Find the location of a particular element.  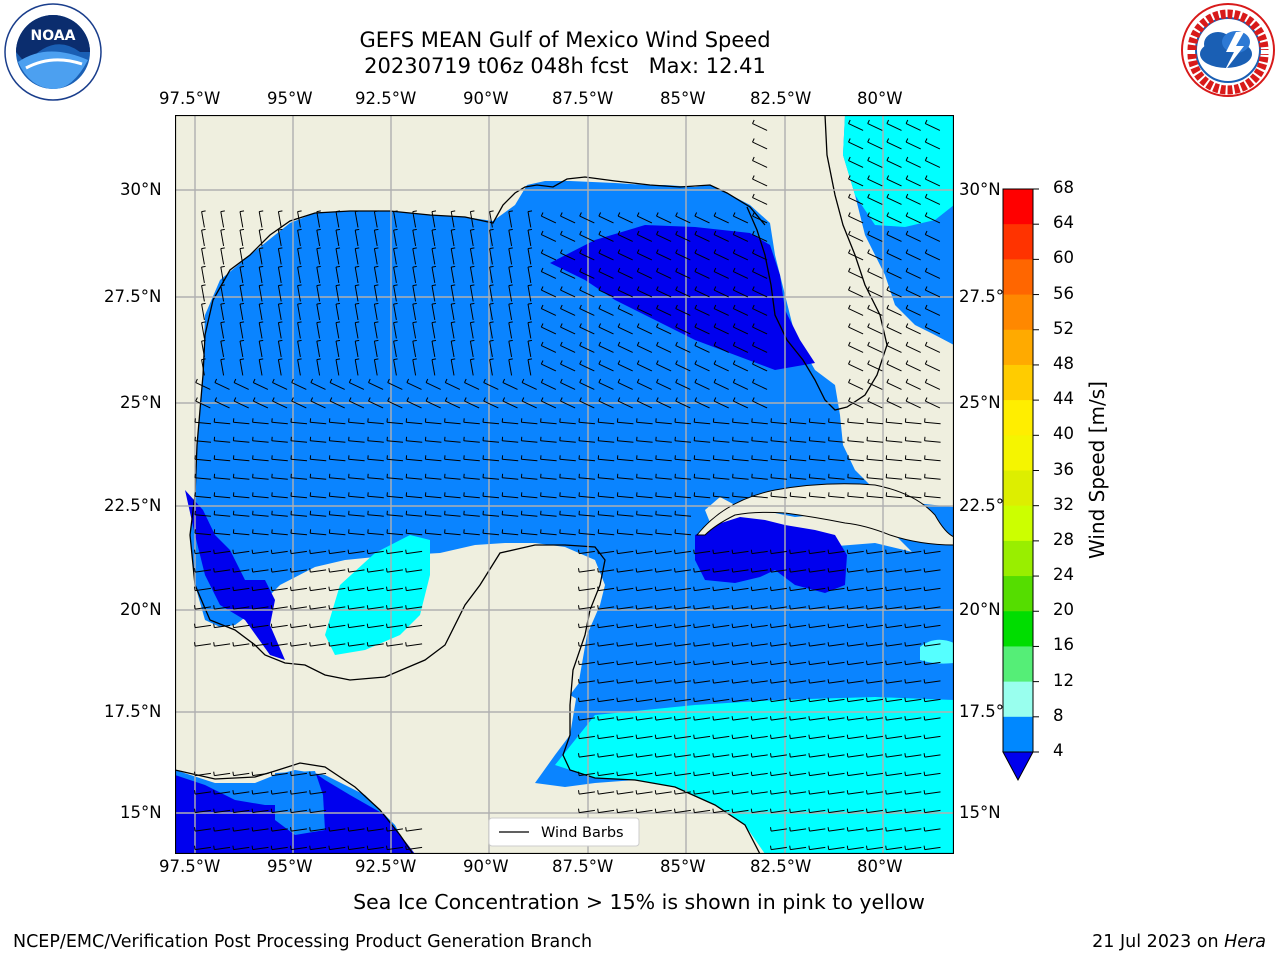

colorbar-label: Wind Speed [m/s] is located at coordinates (1097, 470).